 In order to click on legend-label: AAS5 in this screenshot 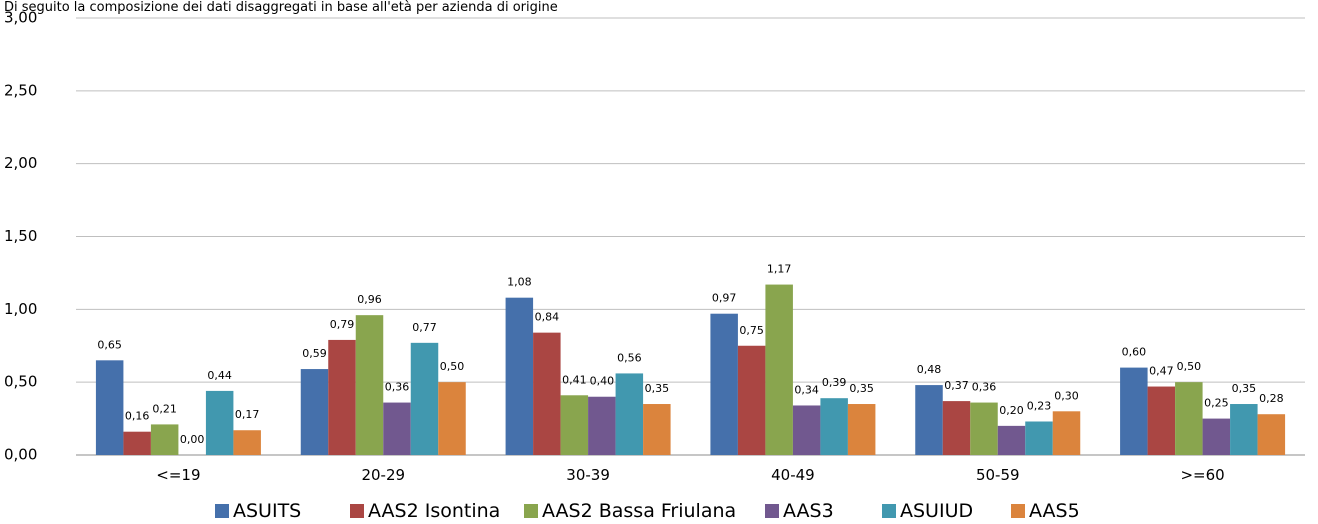, I will do `click(1054, 511)`.